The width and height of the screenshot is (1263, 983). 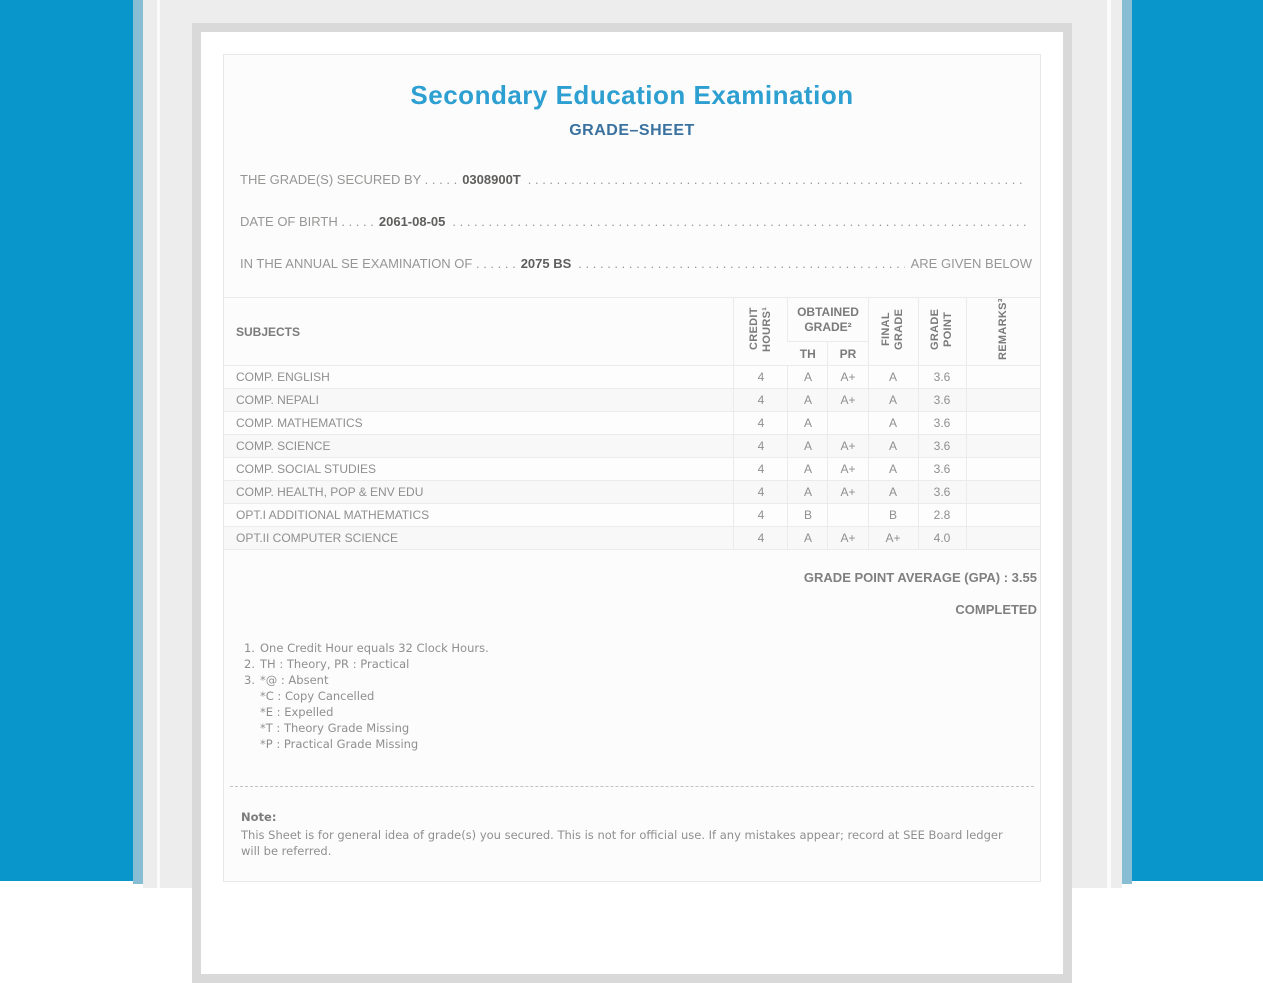 What do you see at coordinates (920, 577) in the screenshot?
I see `gpa-summary: GRADE POINT AVERAGE (GPA) : 3.55` at bounding box center [920, 577].